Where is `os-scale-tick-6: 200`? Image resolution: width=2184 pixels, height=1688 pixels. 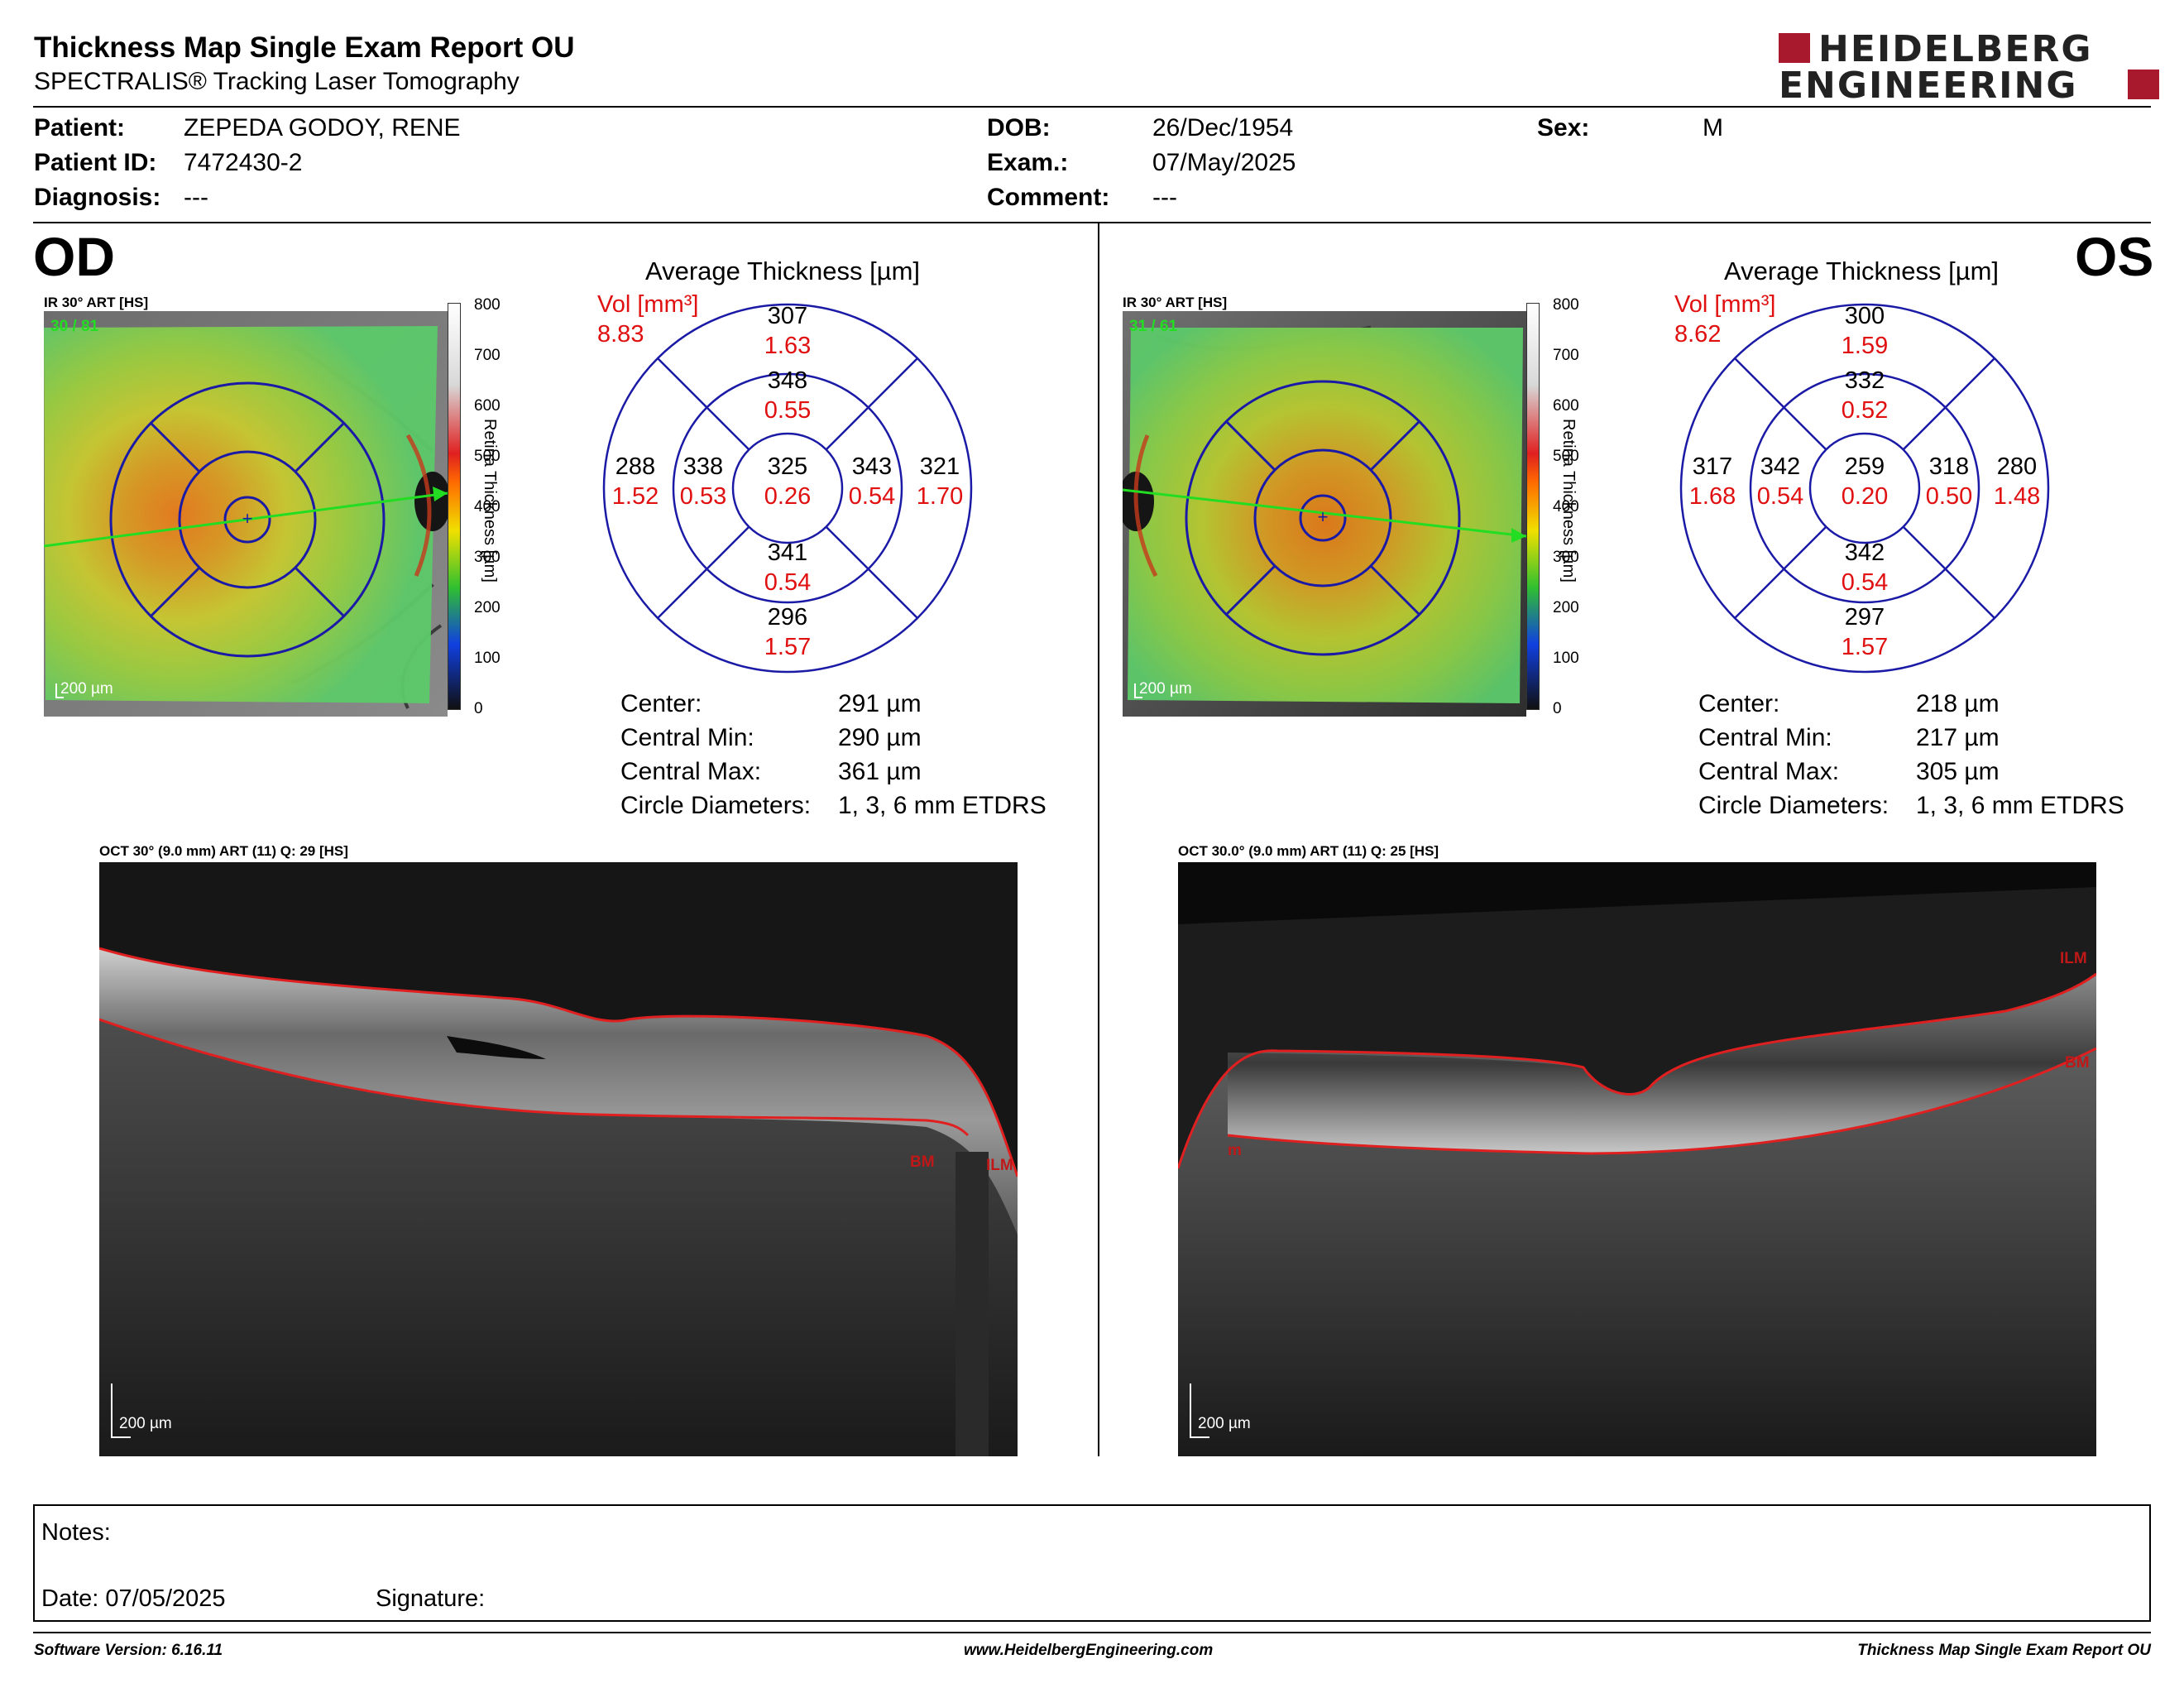 os-scale-tick-6: 200 is located at coordinates (1566, 607).